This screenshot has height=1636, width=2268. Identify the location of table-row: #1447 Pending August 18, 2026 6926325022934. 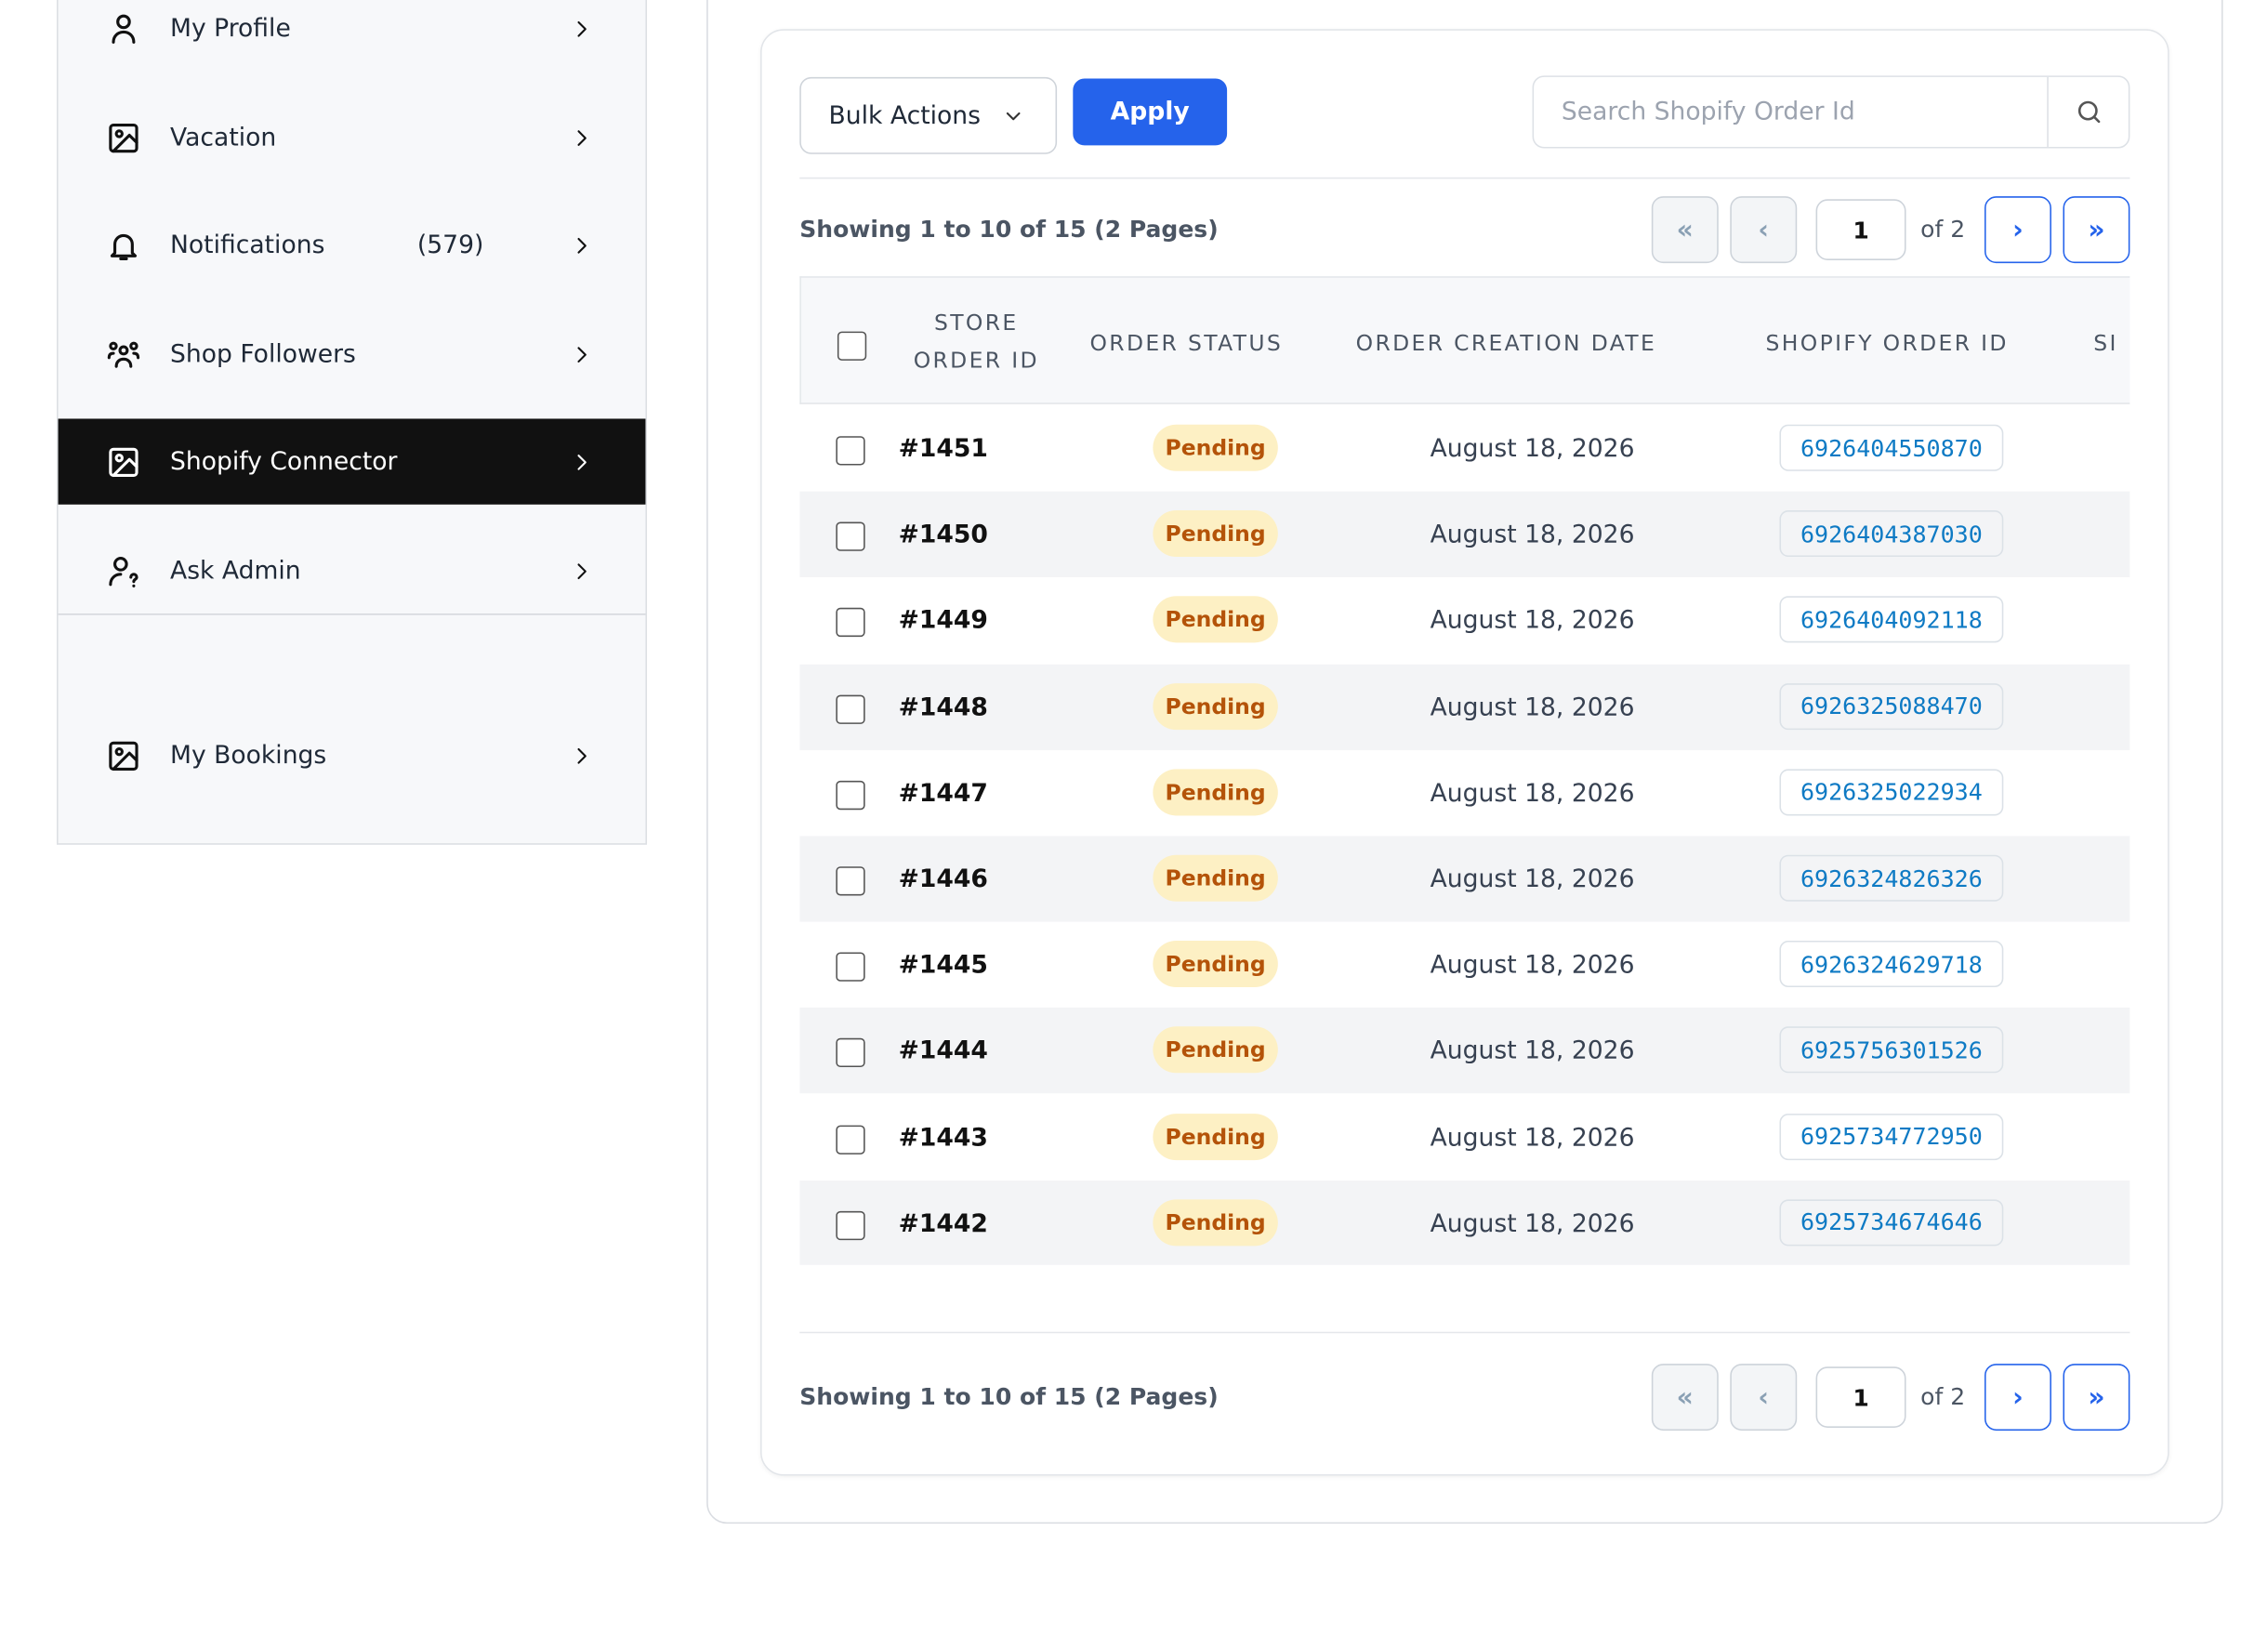
(1464, 793).